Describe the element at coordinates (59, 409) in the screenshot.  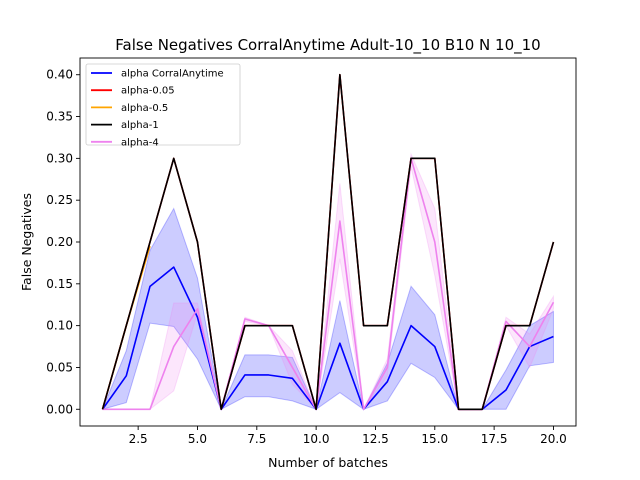
I see `y-tick-label: 0.00` at that location.